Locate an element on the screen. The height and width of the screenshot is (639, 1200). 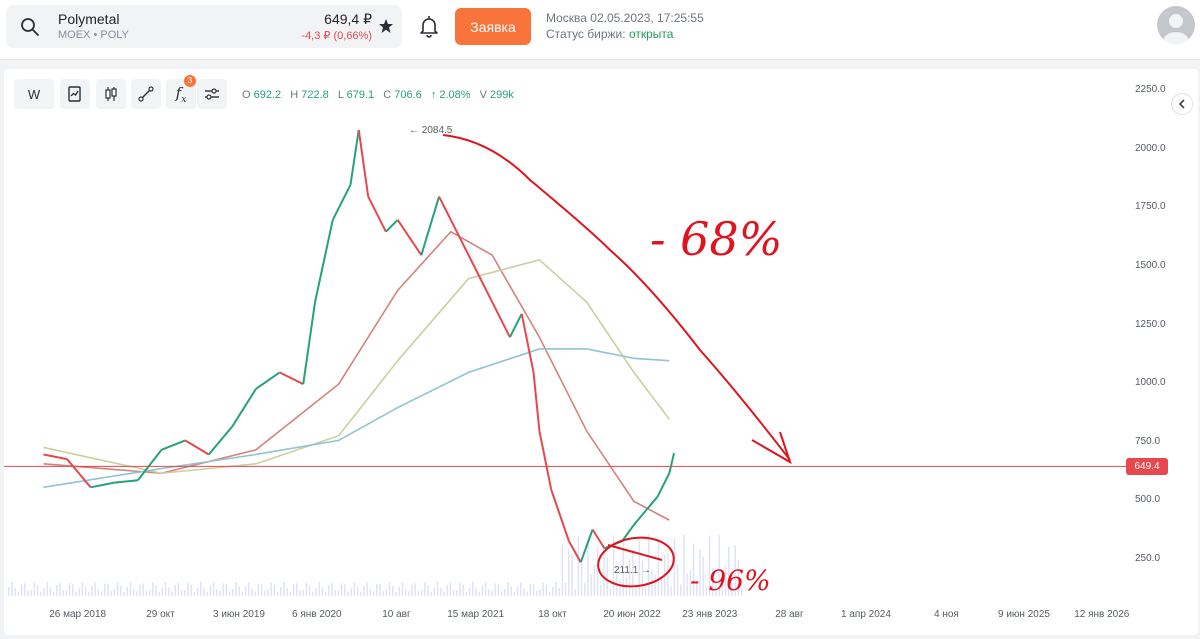
user-icon is located at coordinates (1176, 29).